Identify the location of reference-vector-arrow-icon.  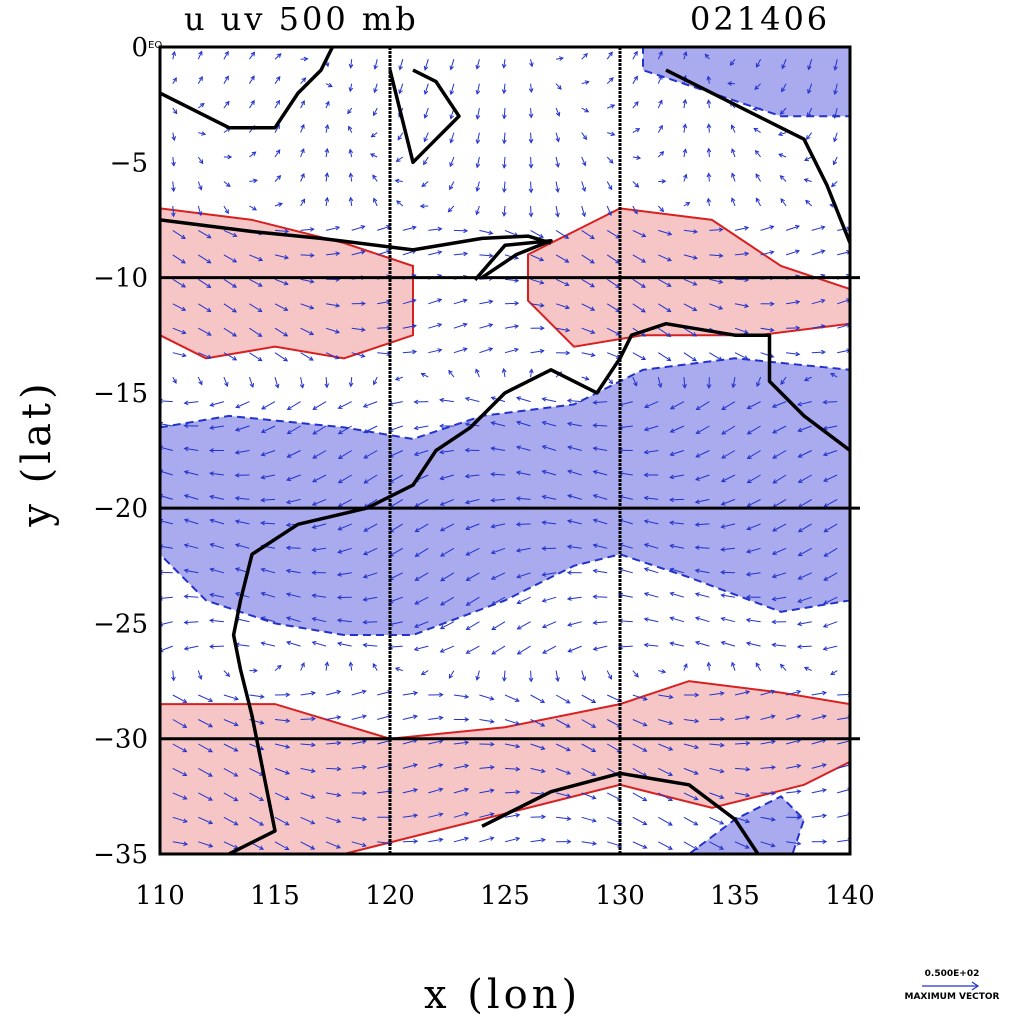
(952, 986).